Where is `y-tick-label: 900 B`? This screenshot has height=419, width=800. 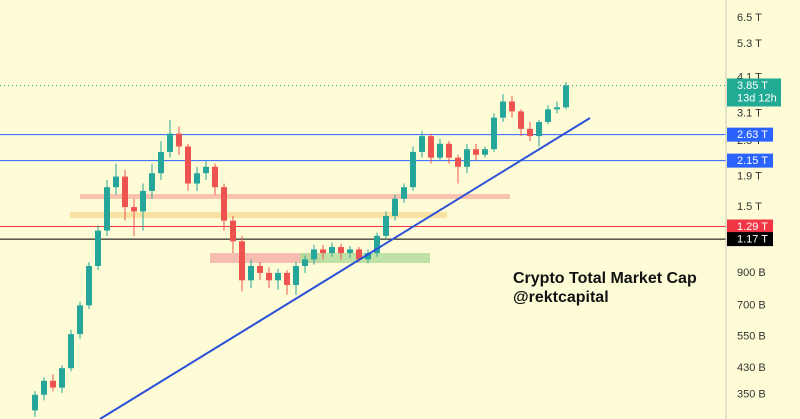 y-tick-label: 900 B is located at coordinates (751, 273).